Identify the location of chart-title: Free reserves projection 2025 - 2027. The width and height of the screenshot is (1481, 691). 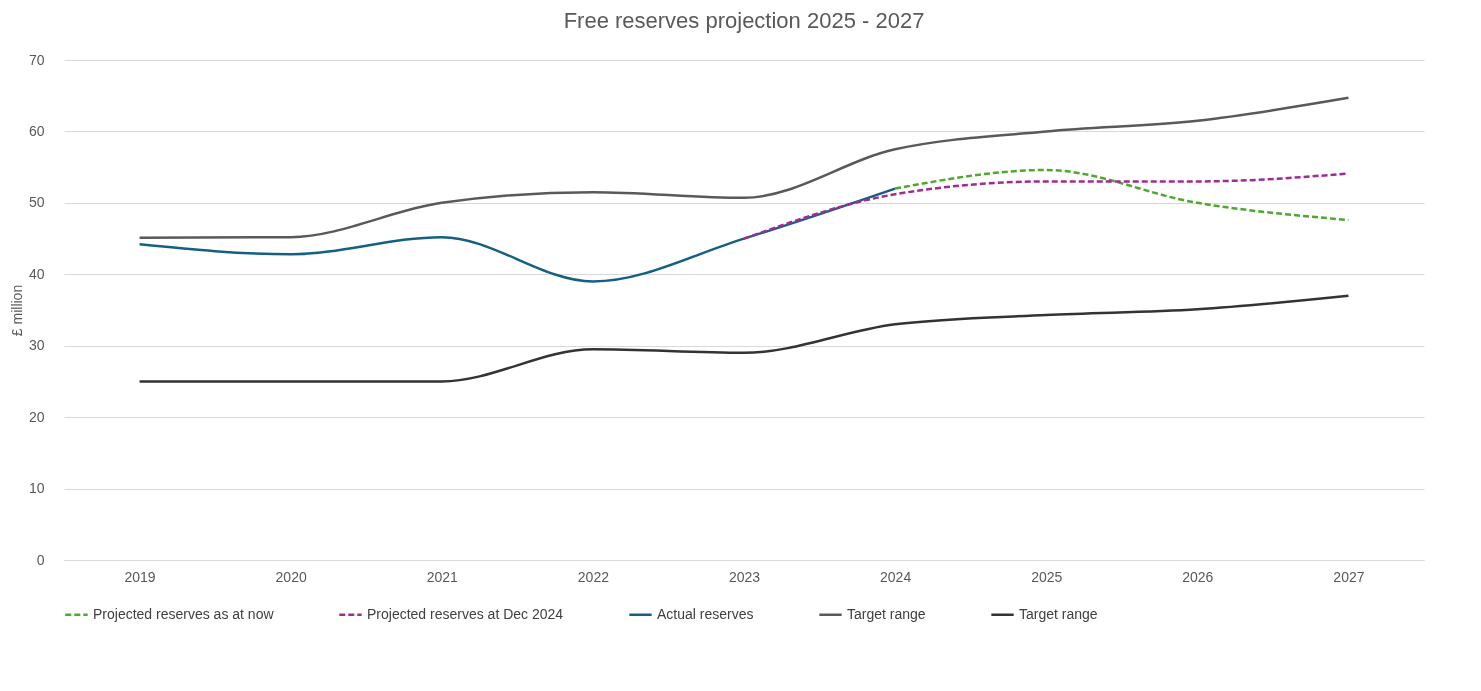
(744, 20).